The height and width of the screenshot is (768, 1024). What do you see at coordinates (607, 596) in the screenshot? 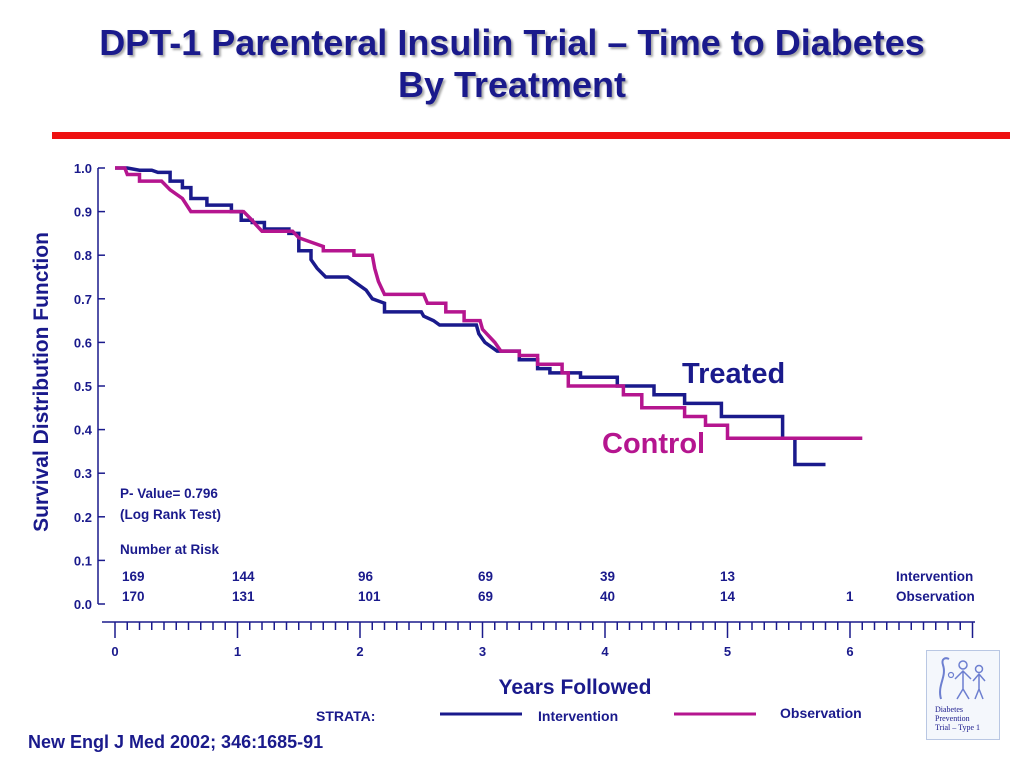
I see `risk-value: 40` at bounding box center [607, 596].